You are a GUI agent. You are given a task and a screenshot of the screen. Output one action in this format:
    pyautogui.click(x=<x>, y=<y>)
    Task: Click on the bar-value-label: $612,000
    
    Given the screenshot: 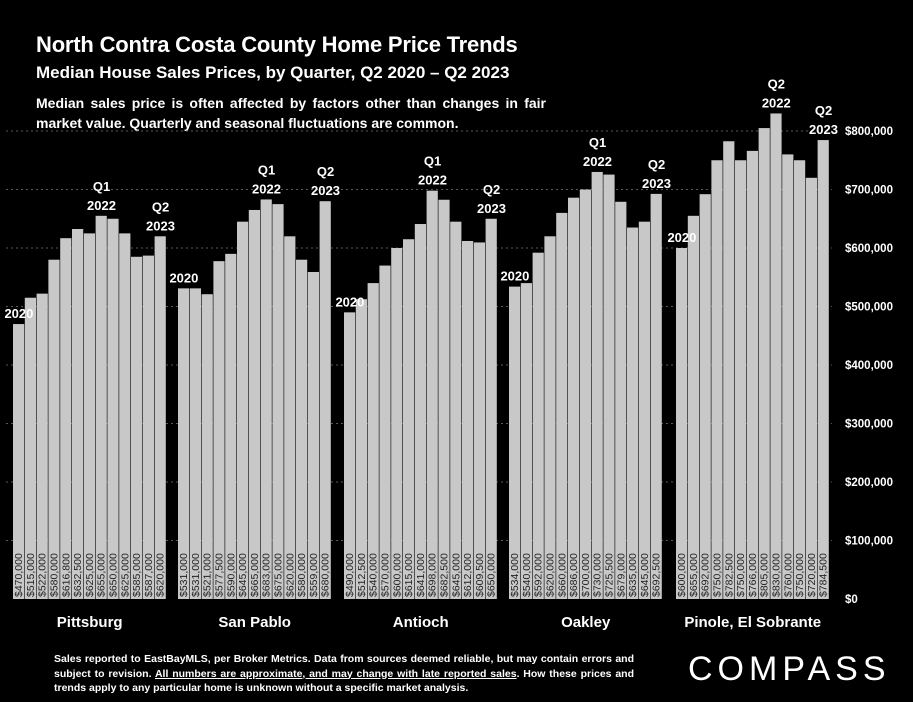 What is the action you would take?
    pyautogui.click(x=468, y=575)
    